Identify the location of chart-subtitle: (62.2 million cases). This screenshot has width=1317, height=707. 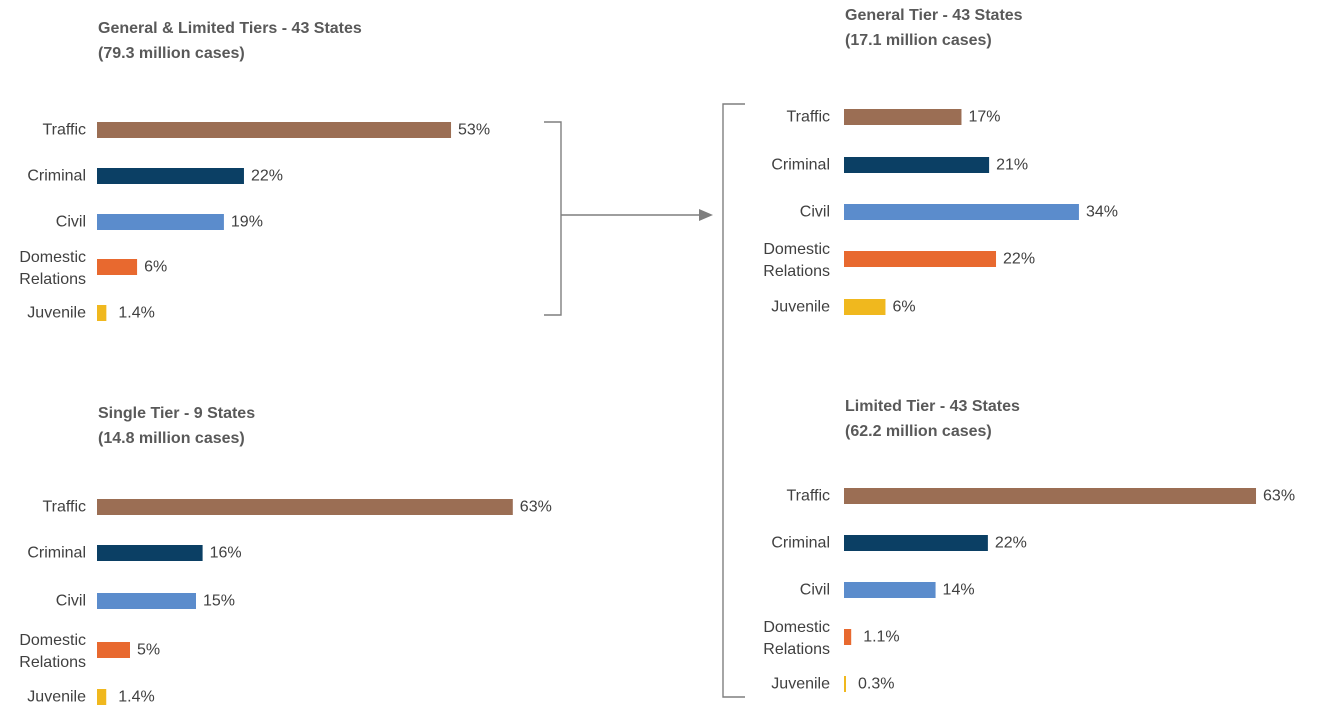
(918, 431).